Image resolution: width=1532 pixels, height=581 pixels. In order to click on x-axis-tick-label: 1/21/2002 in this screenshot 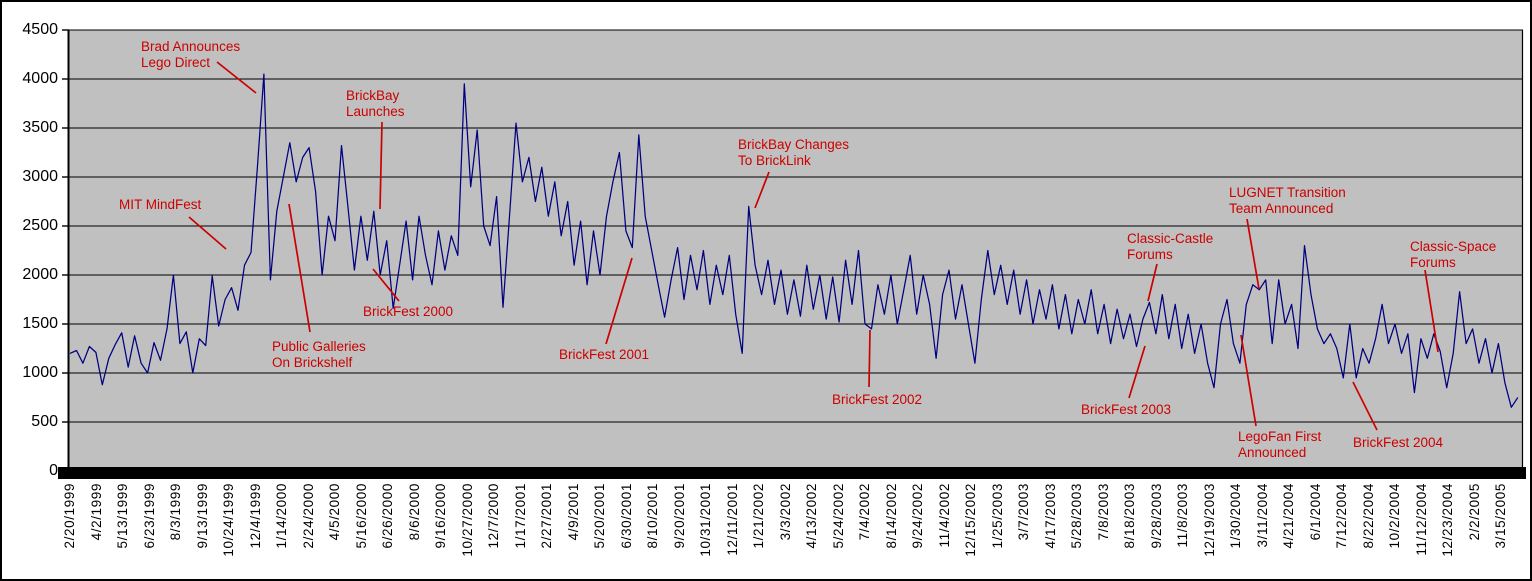, I will do `click(758, 516)`.